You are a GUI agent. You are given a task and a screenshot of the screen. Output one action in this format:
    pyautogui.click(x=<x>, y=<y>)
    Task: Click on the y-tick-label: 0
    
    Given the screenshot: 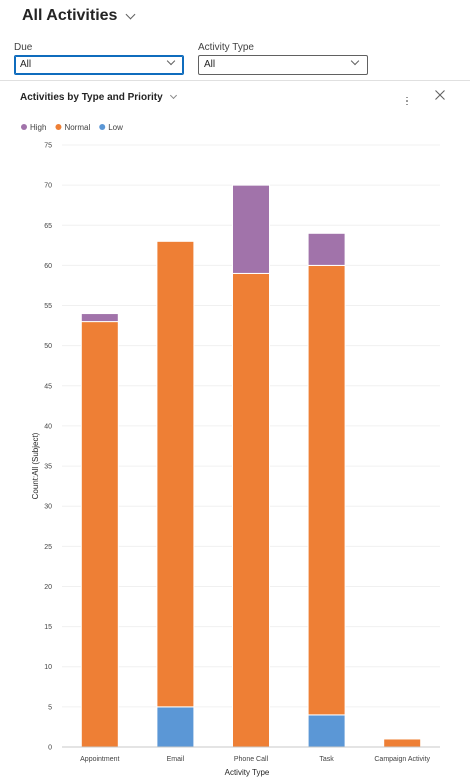 What is the action you would take?
    pyautogui.click(x=50, y=748)
    